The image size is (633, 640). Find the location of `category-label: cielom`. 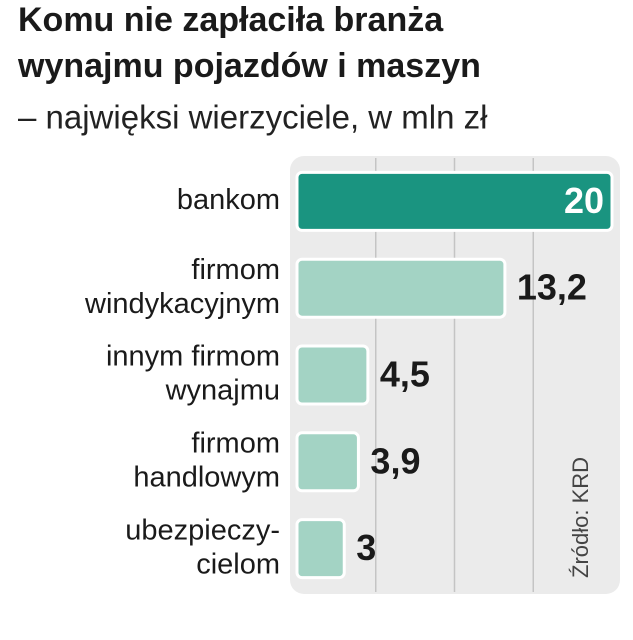

category-label: cielom is located at coordinates (238, 564).